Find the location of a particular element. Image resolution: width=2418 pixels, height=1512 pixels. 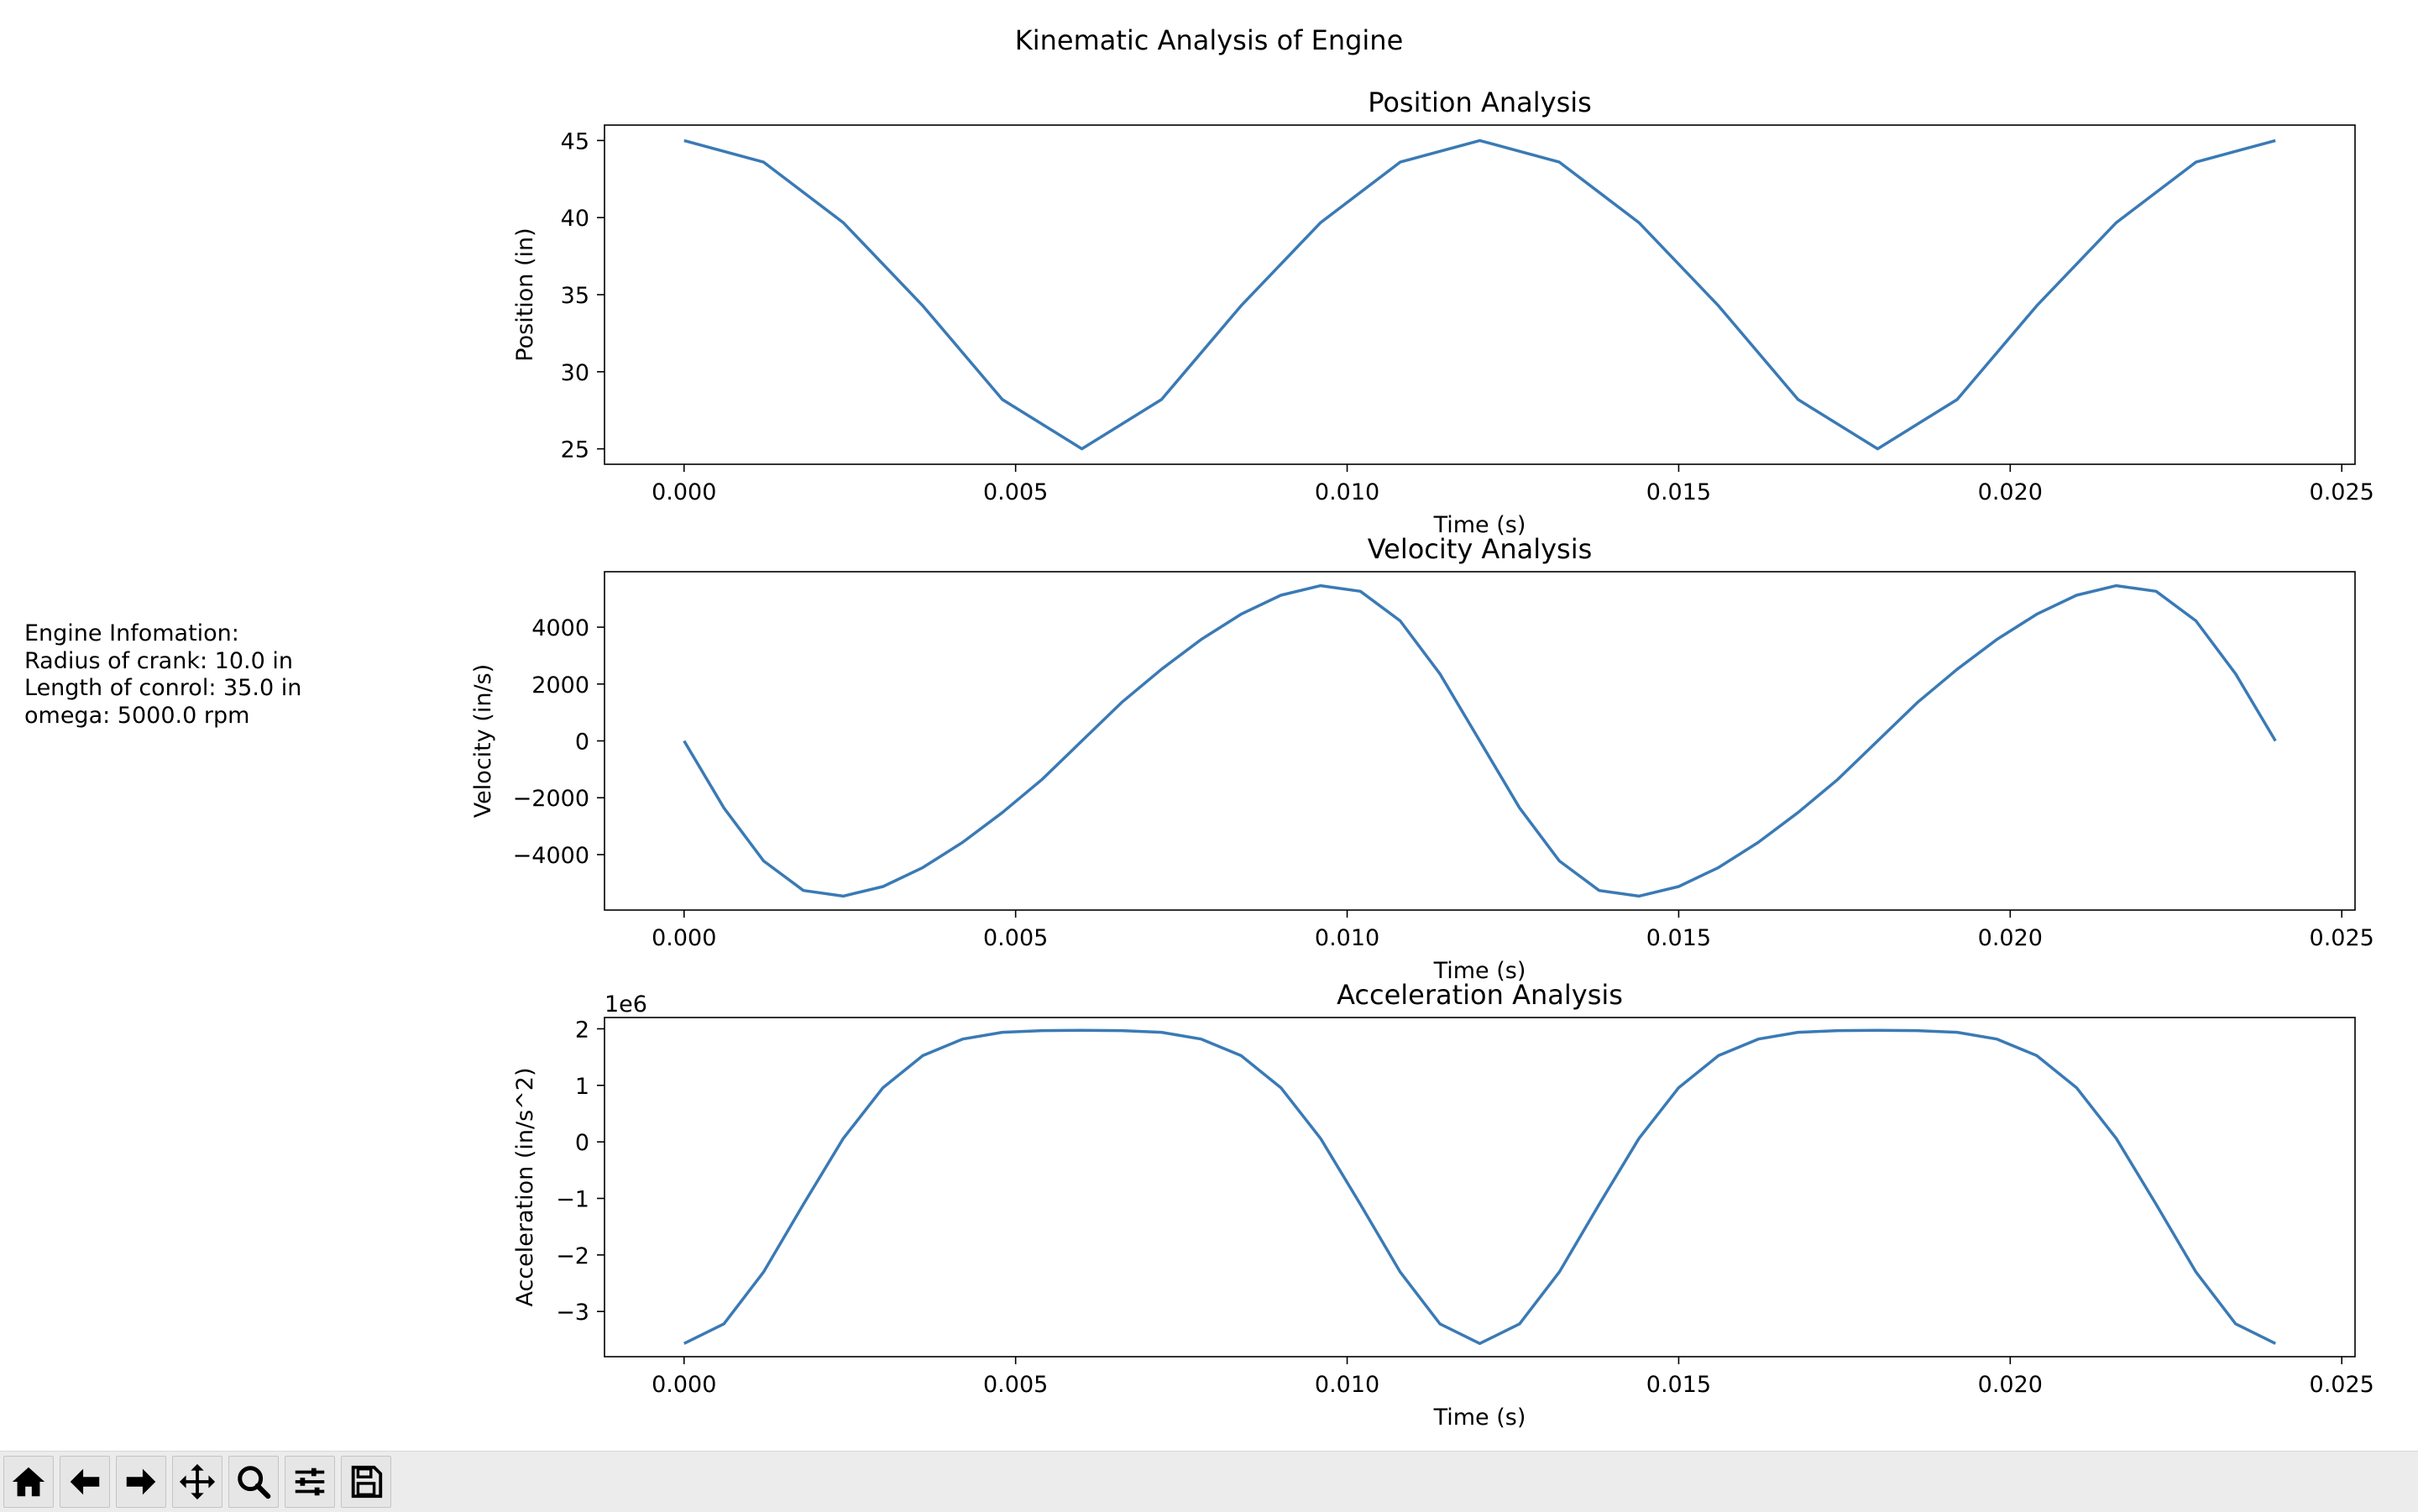

velocity-y-tick-label: 4000 is located at coordinates (560, 628).